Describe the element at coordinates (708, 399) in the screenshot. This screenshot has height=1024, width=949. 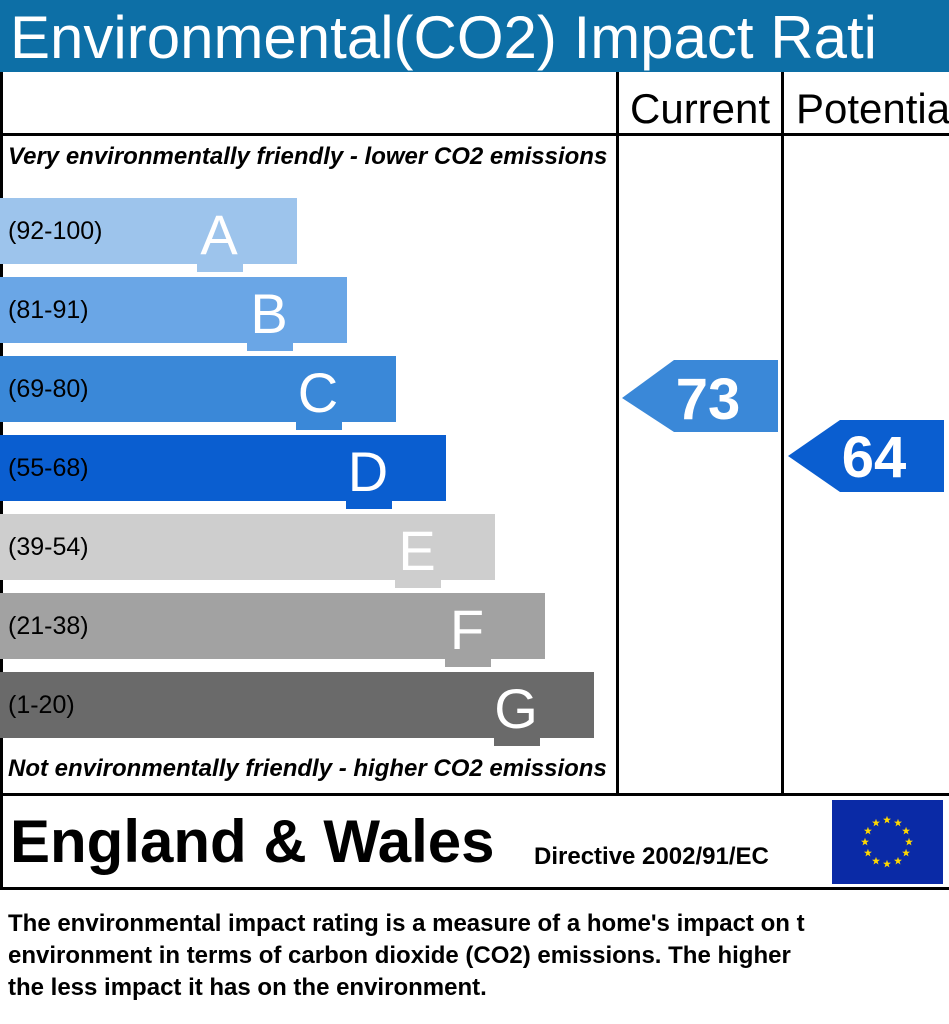
I see `current-rating-value: 73` at that location.